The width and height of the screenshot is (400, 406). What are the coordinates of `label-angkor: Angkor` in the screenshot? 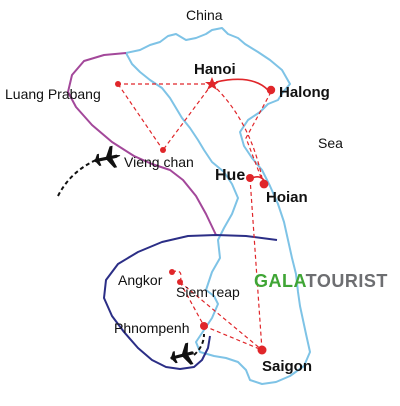 It's located at (140, 280).